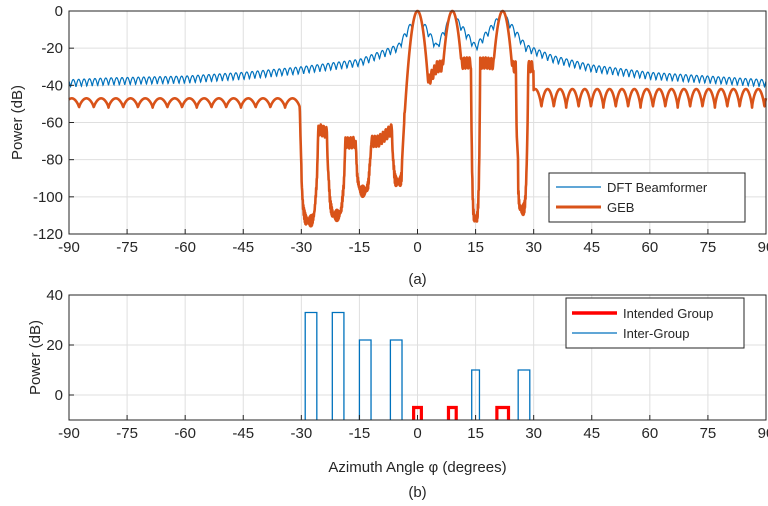  I want to click on b-xtick-label: 60, so click(649, 433).